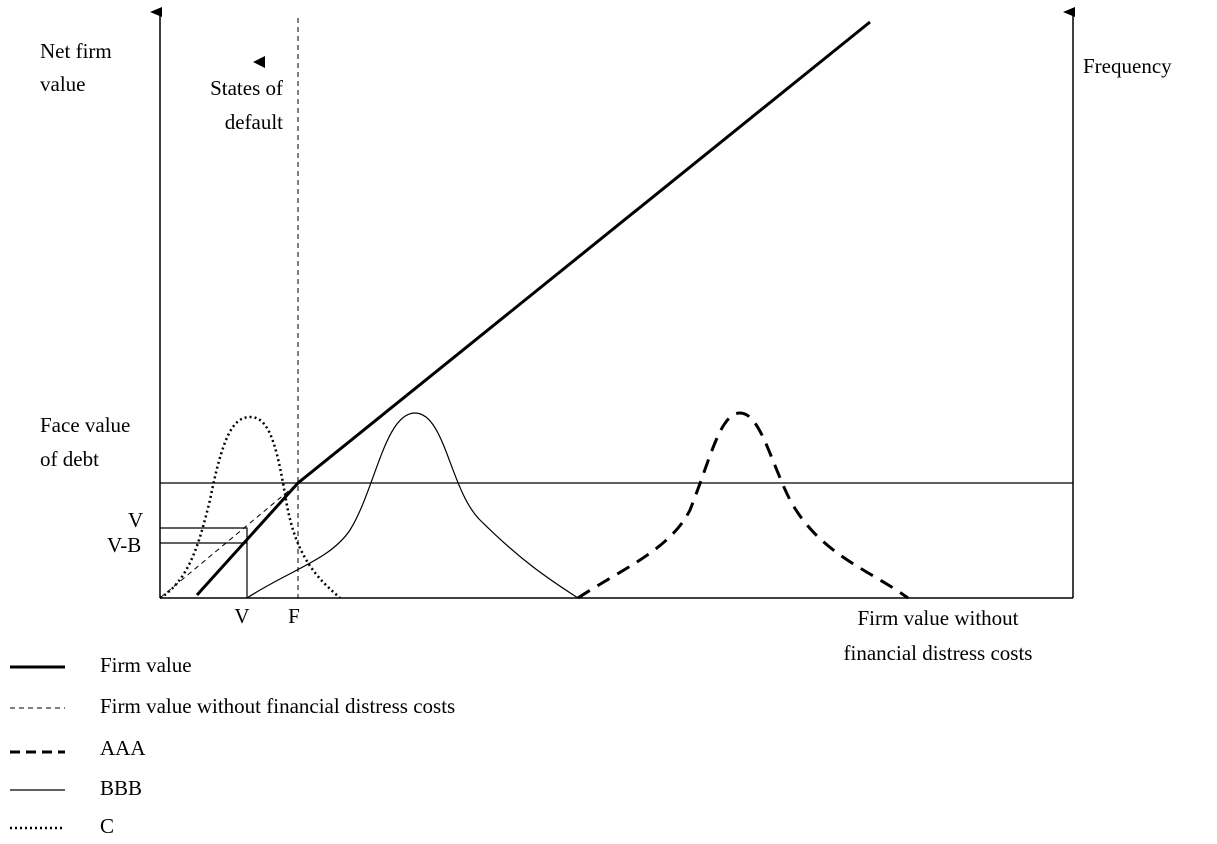 The image size is (1217, 844). I want to click on legend-label: Firm value, so click(146, 665).